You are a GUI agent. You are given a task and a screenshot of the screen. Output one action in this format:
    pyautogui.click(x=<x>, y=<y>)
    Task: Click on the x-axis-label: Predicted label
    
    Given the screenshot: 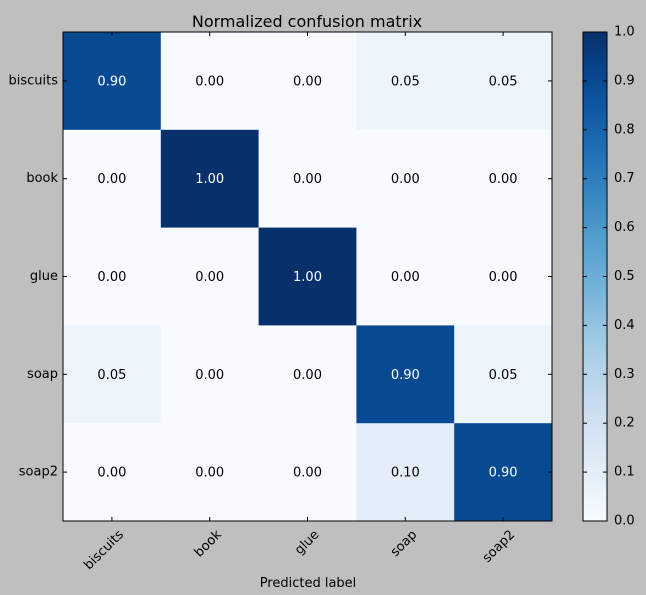 What is the action you would take?
    pyautogui.click(x=308, y=583)
    